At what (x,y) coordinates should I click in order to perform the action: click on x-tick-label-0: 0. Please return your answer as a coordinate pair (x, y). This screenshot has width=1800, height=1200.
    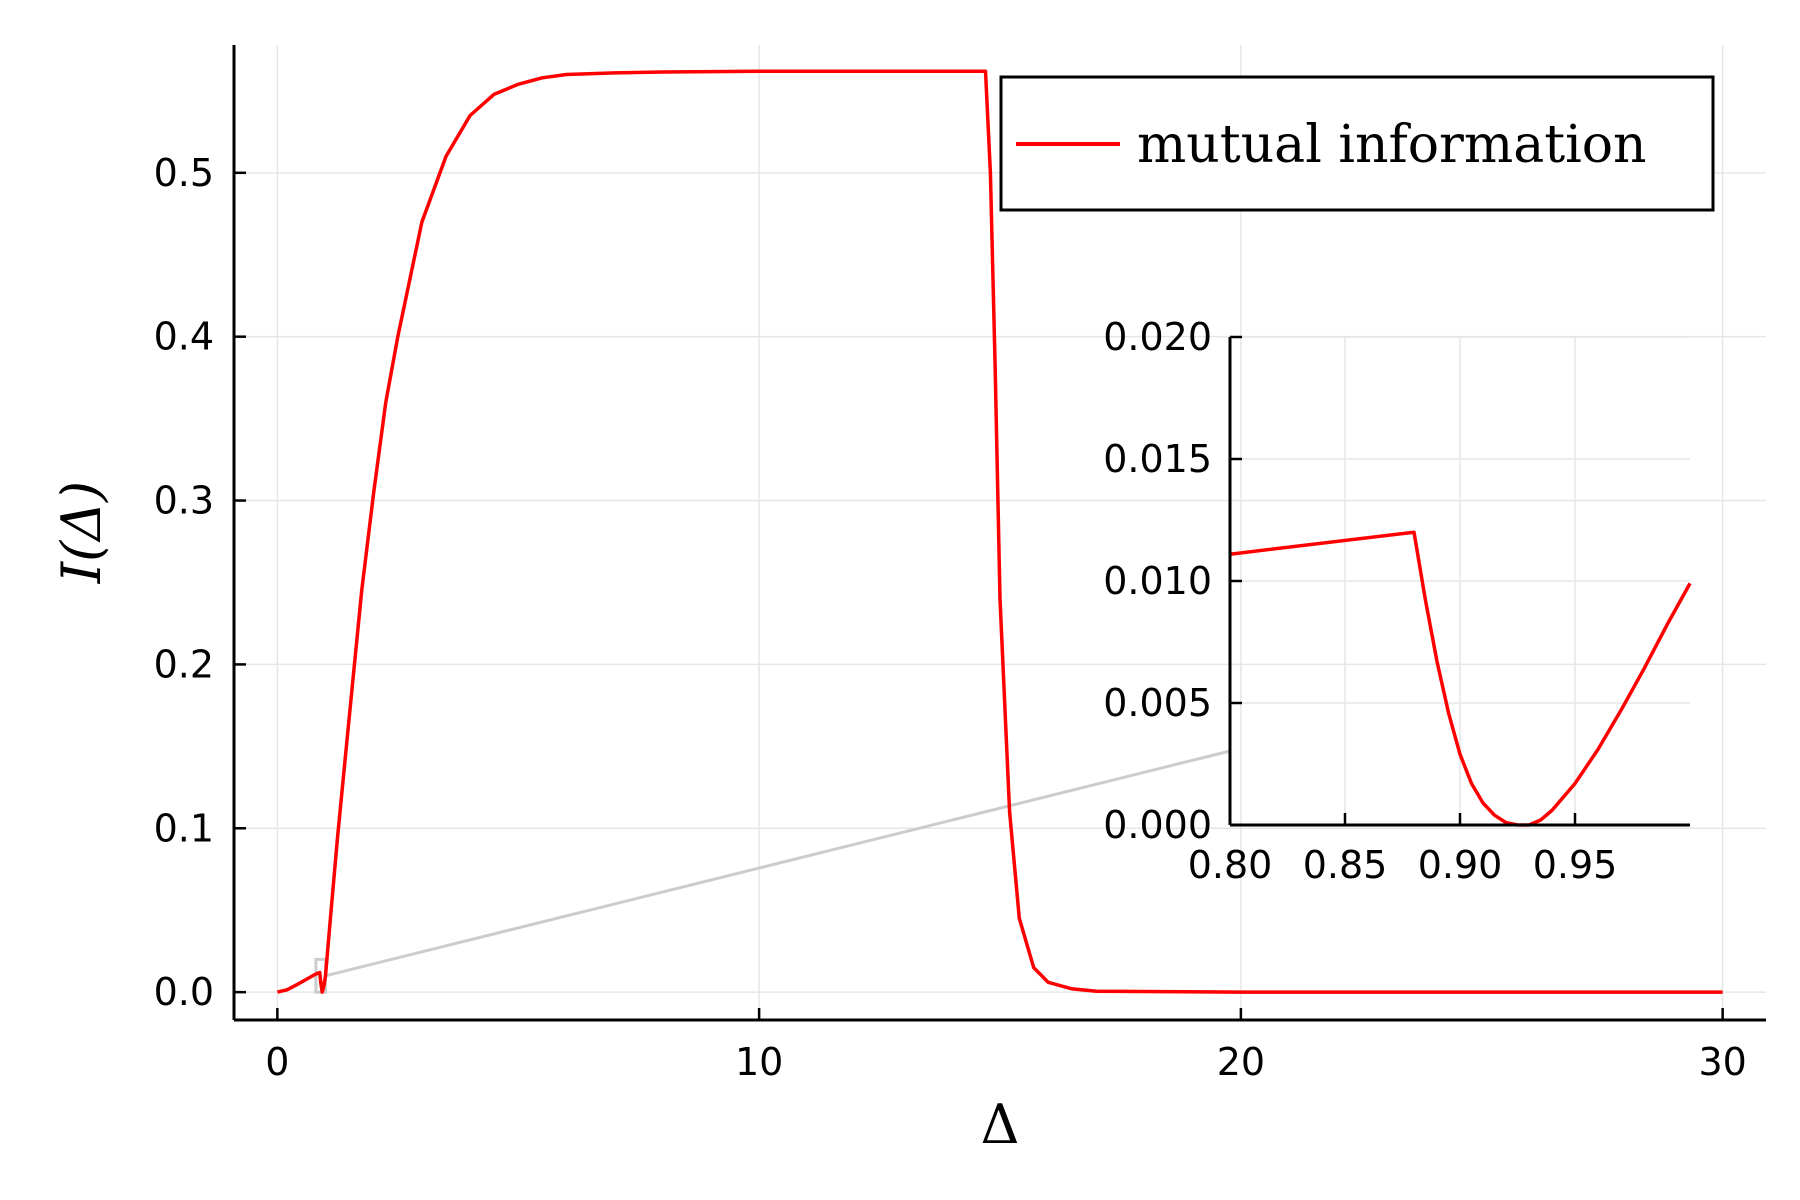
    Looking at the image, I should click on (277, 1062).